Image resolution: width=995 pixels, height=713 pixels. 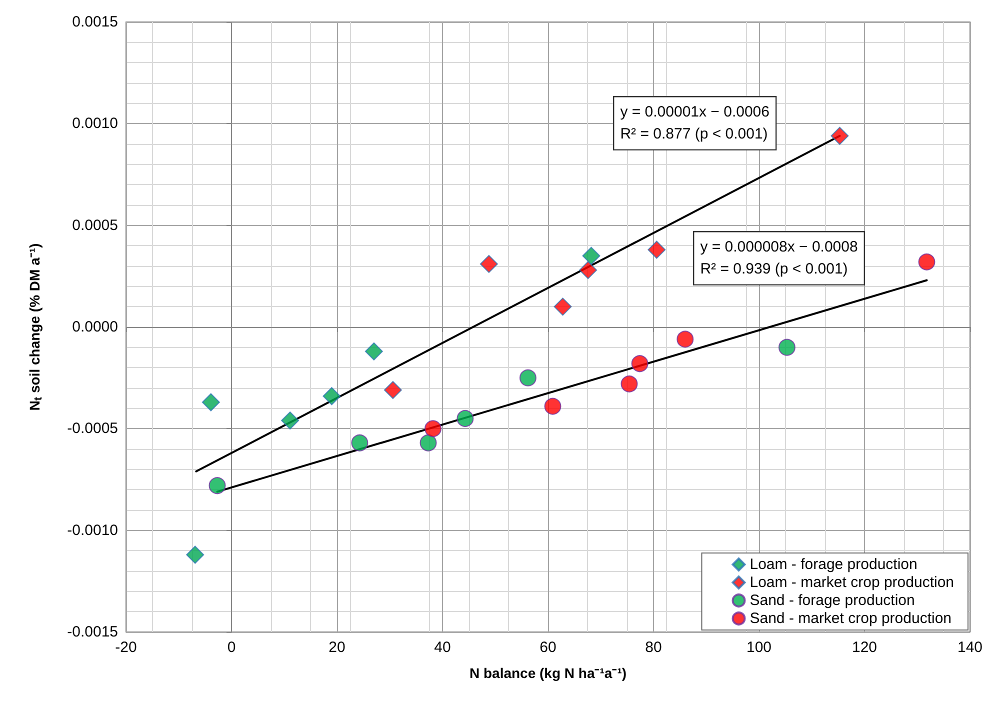 I want to click on annotation: y = 0.000008x − 0.0008 R² = 0.939 (p < 0.001), so click(x=779, y=258).